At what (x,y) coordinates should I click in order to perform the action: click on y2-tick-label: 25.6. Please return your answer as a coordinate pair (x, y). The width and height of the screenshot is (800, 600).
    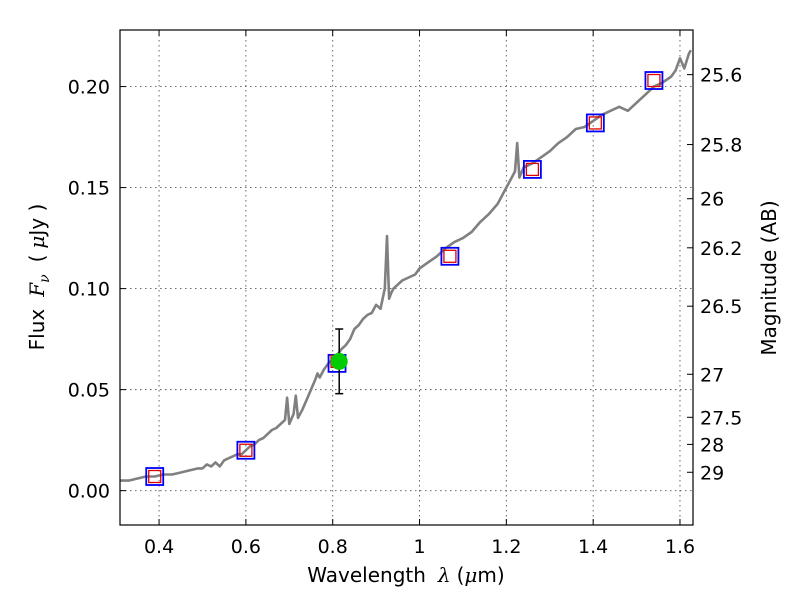
    Looking at the image, I should click on (721, 76).